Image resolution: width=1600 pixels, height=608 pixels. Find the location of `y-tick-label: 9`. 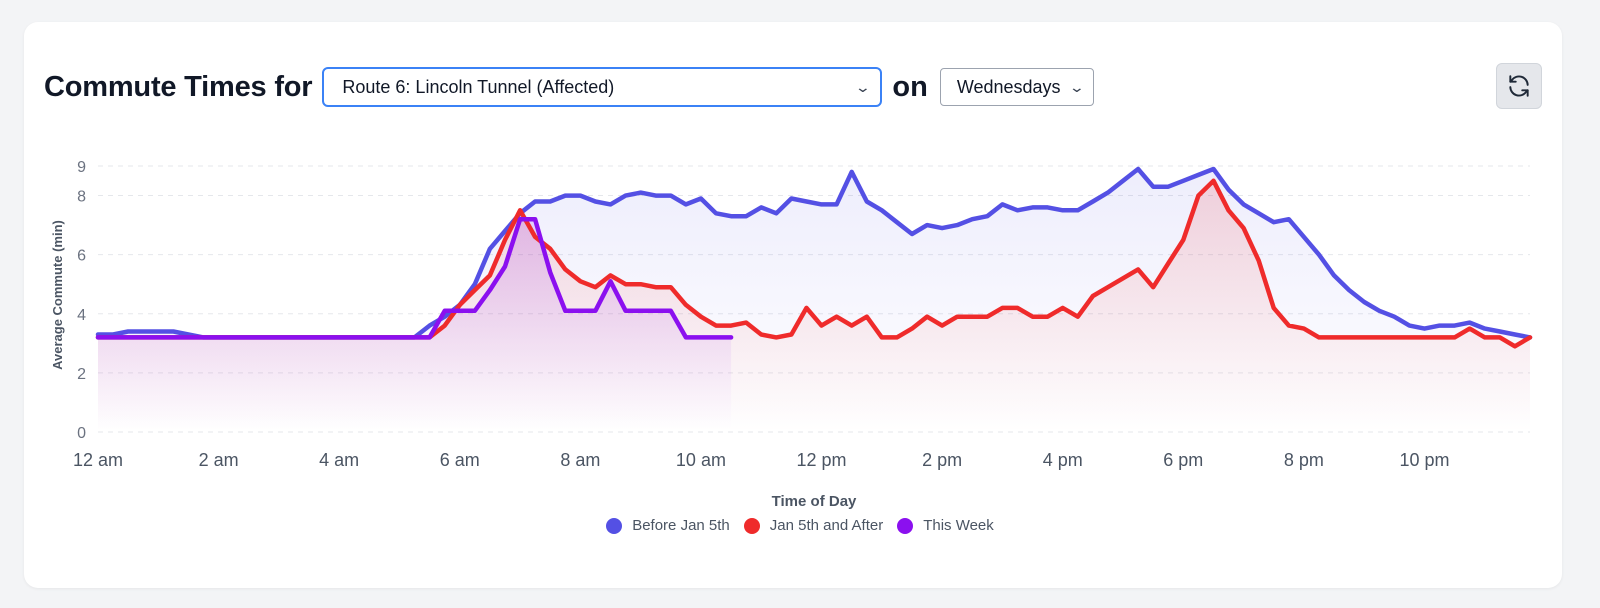

y-tick-label: 9 is located at coordinates (81, 167).